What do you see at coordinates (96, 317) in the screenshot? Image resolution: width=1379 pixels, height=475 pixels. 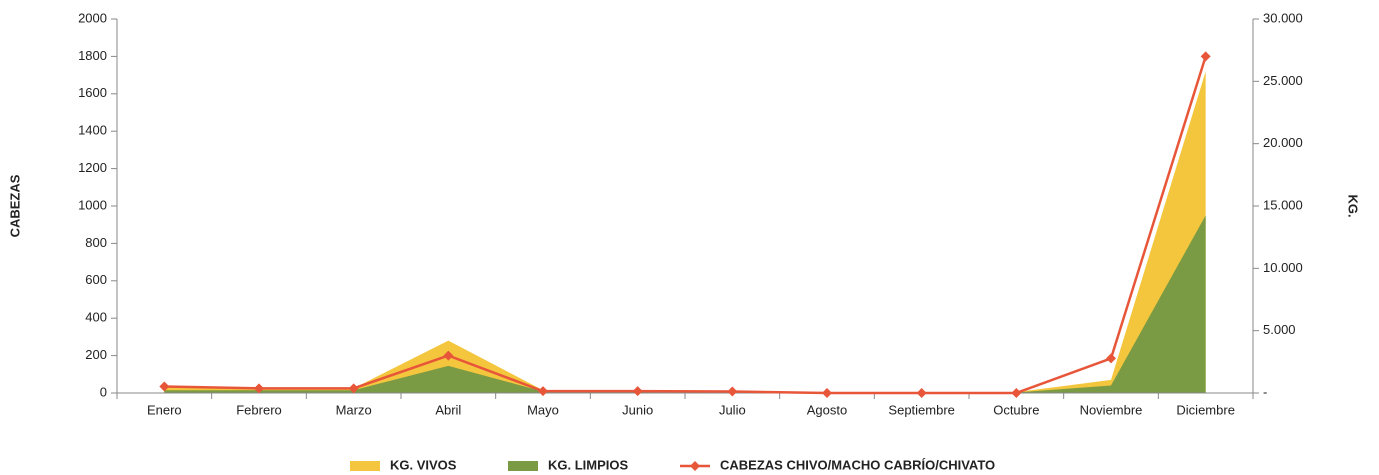 I see `y-tick-label: 400` at bounding box center [96, 317].